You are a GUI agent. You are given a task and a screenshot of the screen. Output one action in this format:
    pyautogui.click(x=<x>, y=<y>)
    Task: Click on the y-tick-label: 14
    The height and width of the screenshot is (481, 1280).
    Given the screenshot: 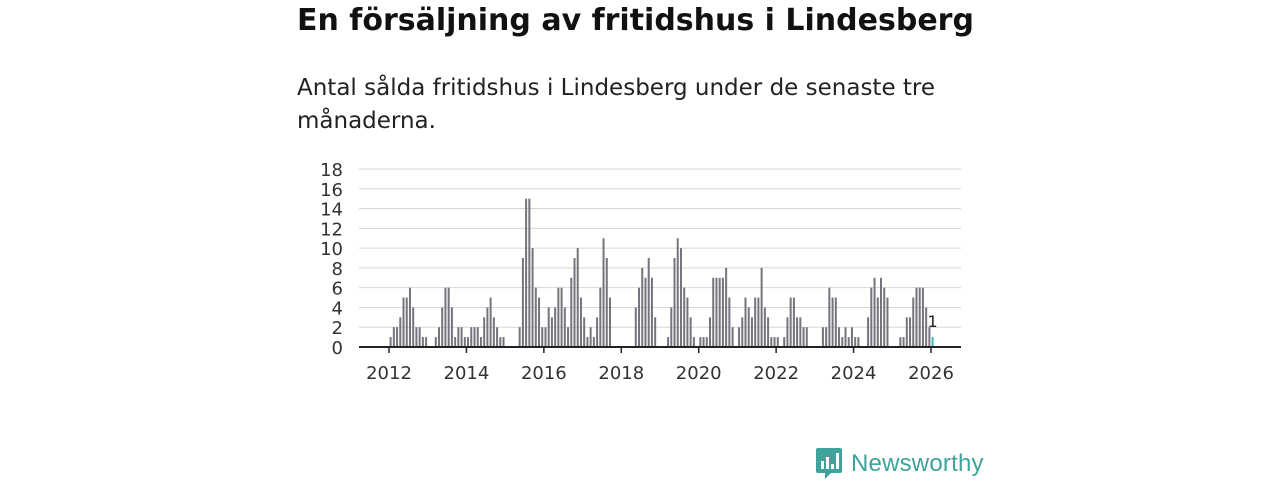 What is the action you would take?
    pyautogui.click(x=331, y=210)
    